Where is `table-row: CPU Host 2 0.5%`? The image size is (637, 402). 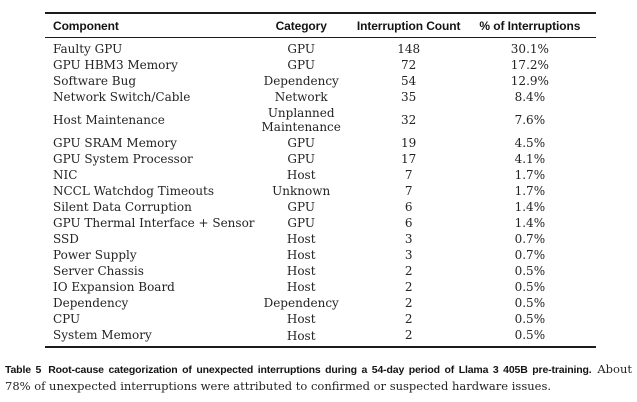 table-row: CPU Host 2 0.5% is located at coordinates (320, 319).